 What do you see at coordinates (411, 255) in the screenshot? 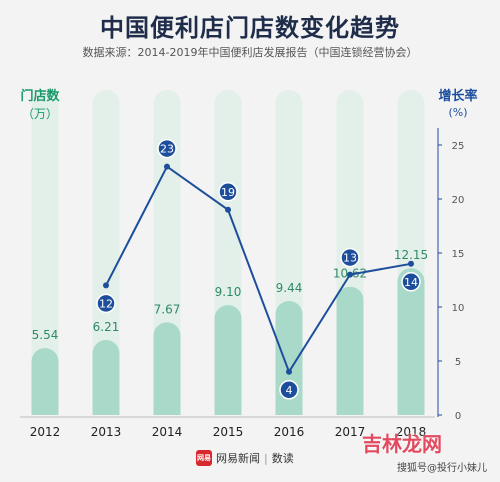
I see `bar-value-label: 12.15` at bounding box center [411, 255].